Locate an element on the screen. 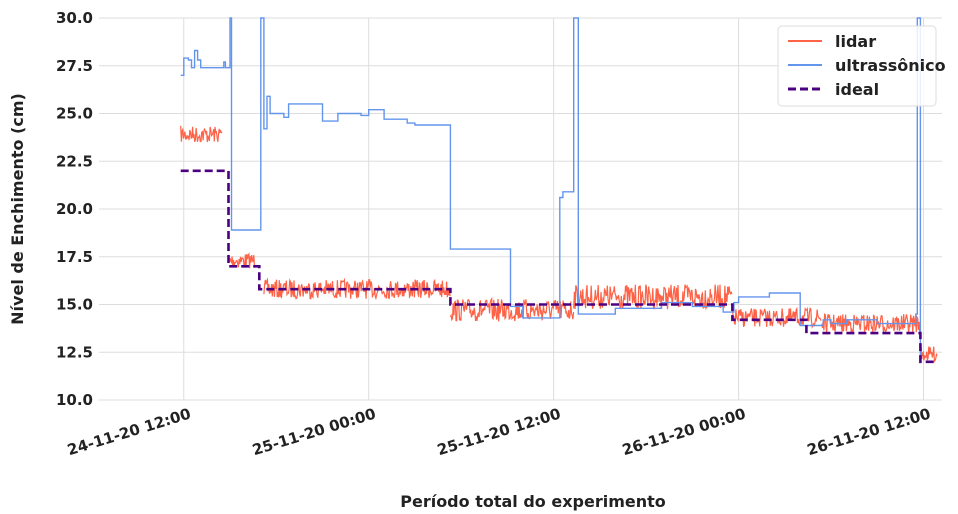 The width and height of the screenshot is (958, 514). y-tick-label: 10.0 is located at coordinates (74, 400).